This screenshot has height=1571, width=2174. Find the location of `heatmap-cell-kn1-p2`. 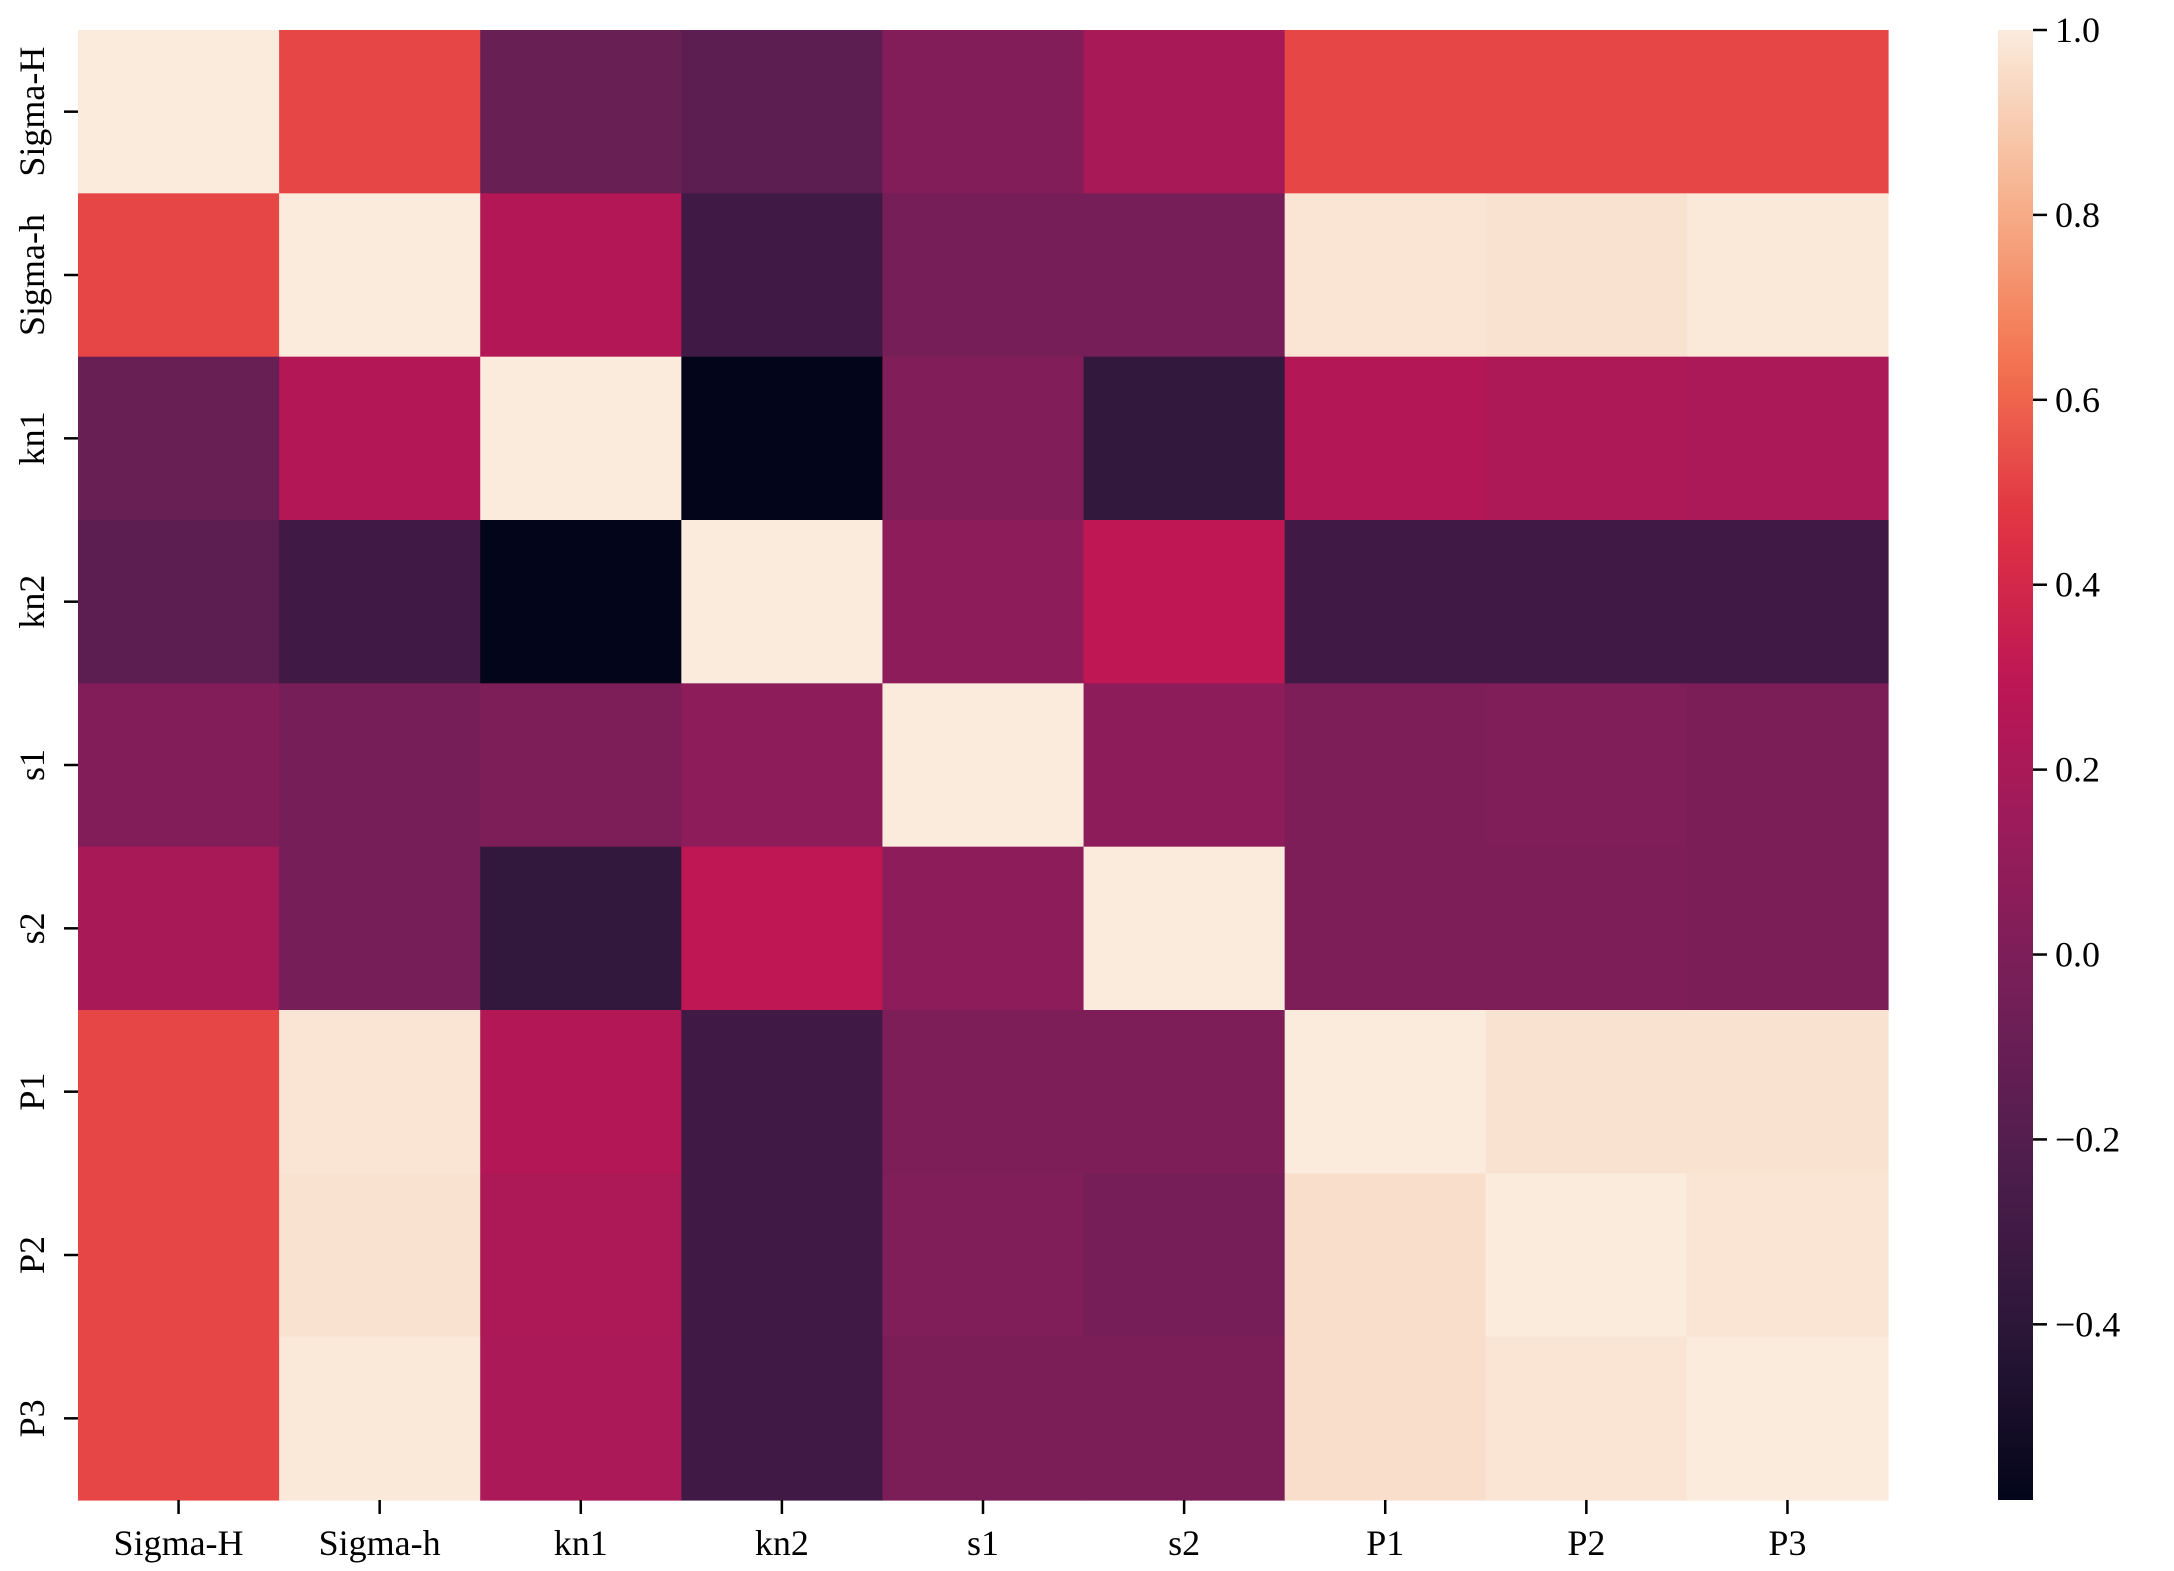

heatmap-cell-kn1-p2 is located at coordinates (1586, 438).